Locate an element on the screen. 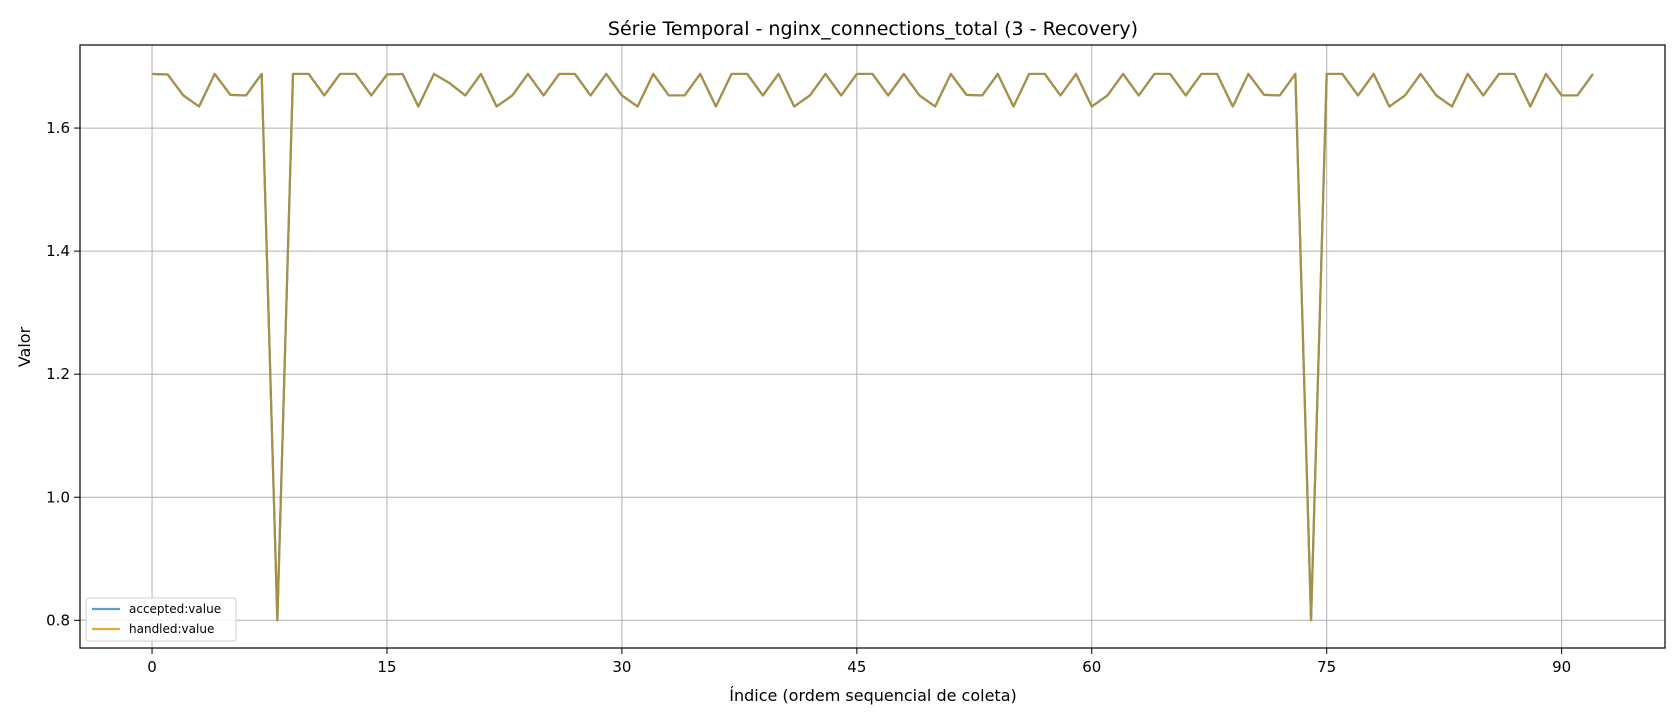 Image resolution: width=1680 pixels, height=724 pixels. x-tick-label: 90 is located at coordinates (1561, 667).